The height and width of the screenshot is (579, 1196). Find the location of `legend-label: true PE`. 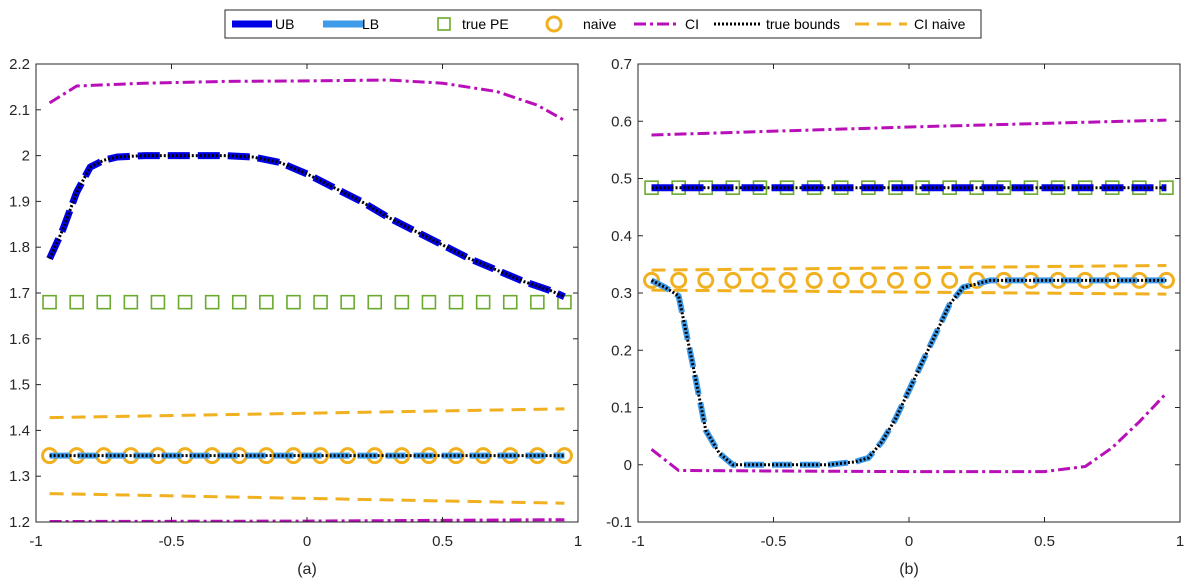

legend-label: true PE is located at coordinates (485, 24).